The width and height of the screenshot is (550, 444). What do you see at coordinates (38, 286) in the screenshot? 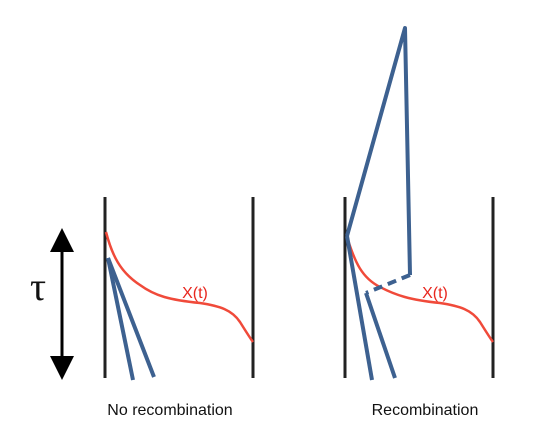
I see `tau-label: τ` at bounding box center [38, 286].